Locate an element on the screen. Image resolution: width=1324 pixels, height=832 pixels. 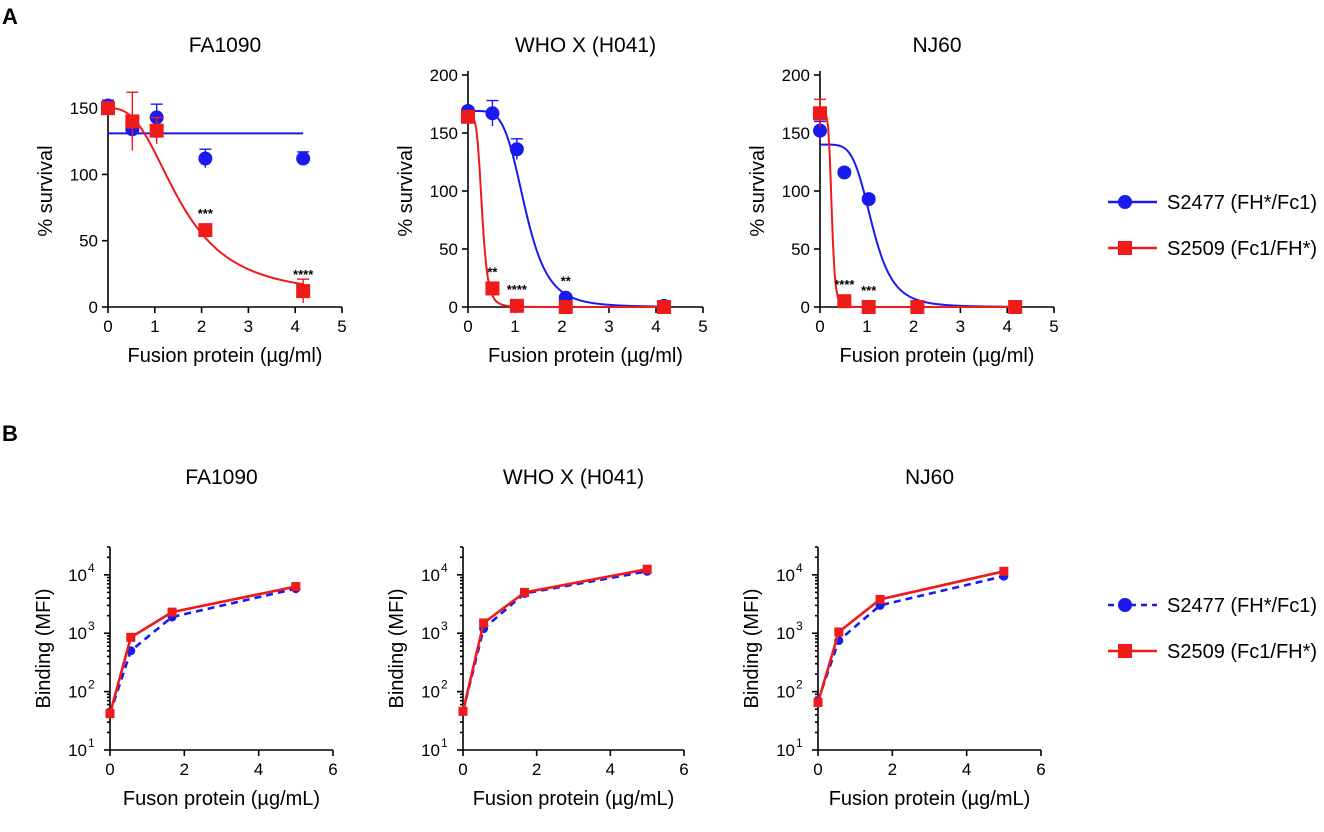
panel-b-letter: B is located at coordinates (10, 433).